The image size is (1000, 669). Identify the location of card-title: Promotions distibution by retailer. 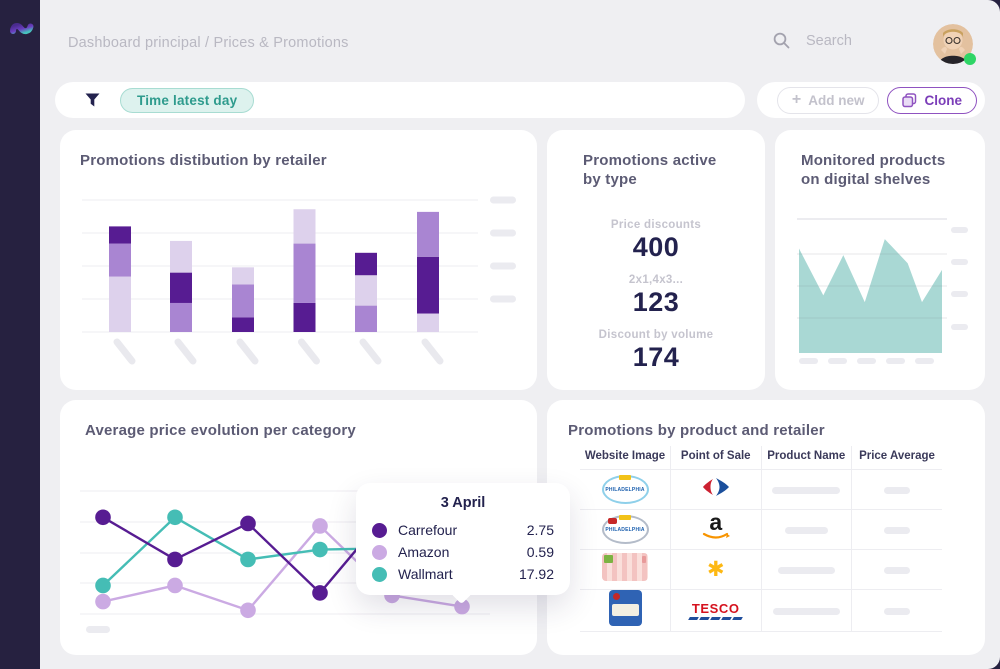
(203, 160).